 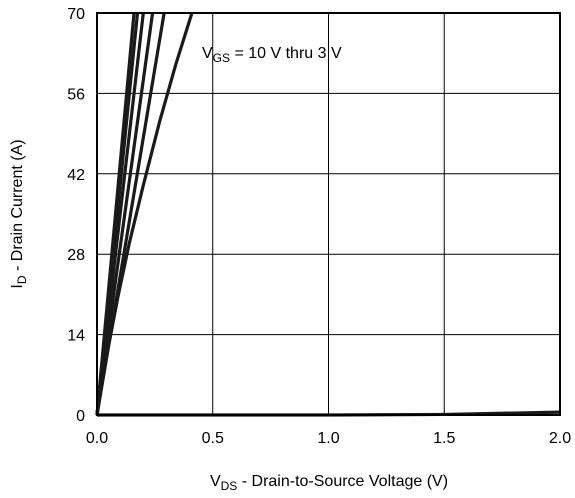 What do you see at coordinates (342, 481) in the screenshot?
I see `x-axis-title-rest: - Drain-to-Source Voltage (V)` at bounding box center [342, 481].